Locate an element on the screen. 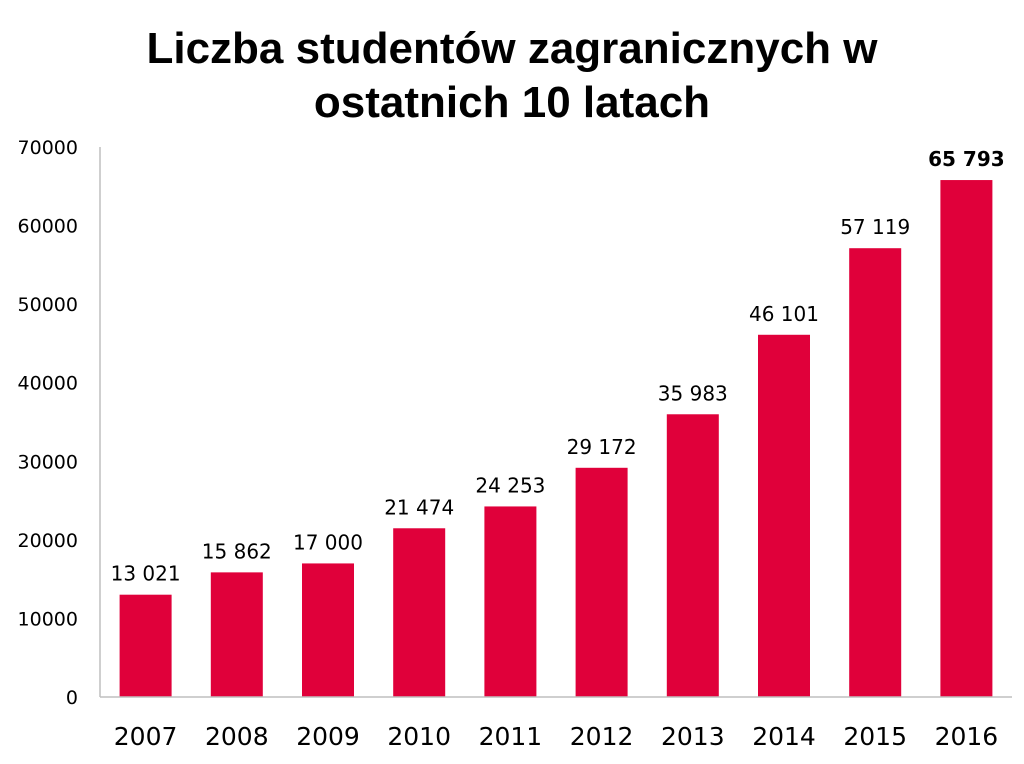 The height and width of the screenshot is (764, 1024). x-tick-label-2014: 2014 is located at coordinates (784, 736).